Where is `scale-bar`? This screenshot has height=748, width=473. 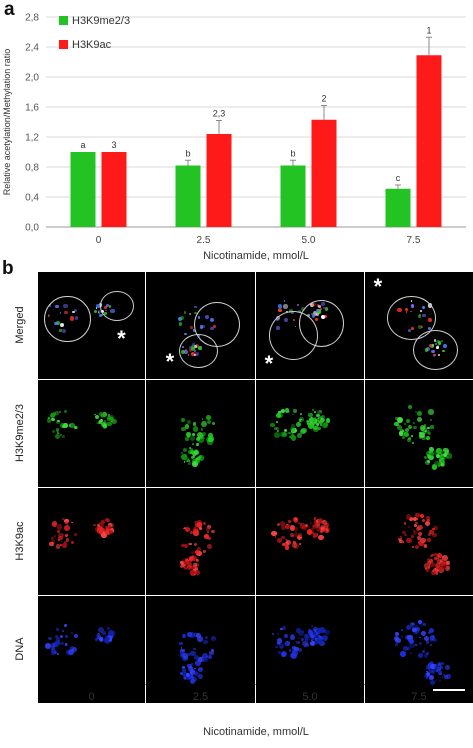 scale-bar is located at coordinates (449, 690).